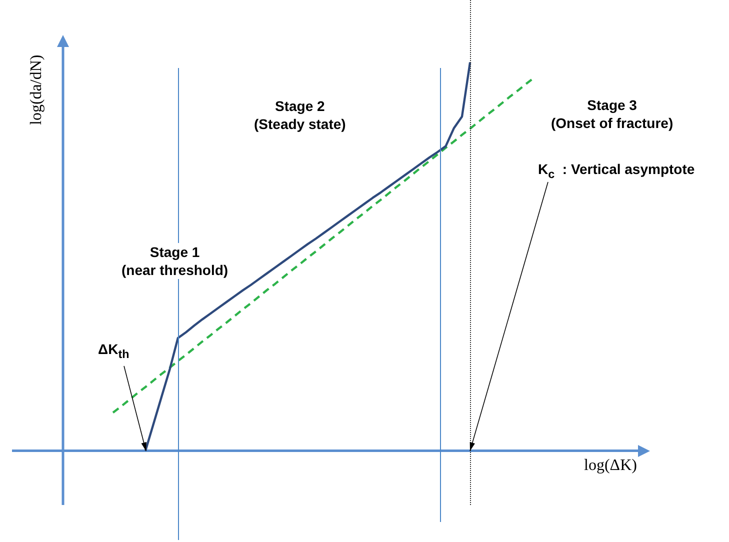  Describe the element at coordinates (37, 89) in the screenshot. I see `y-axis-title: log(da/dN)` at that location.